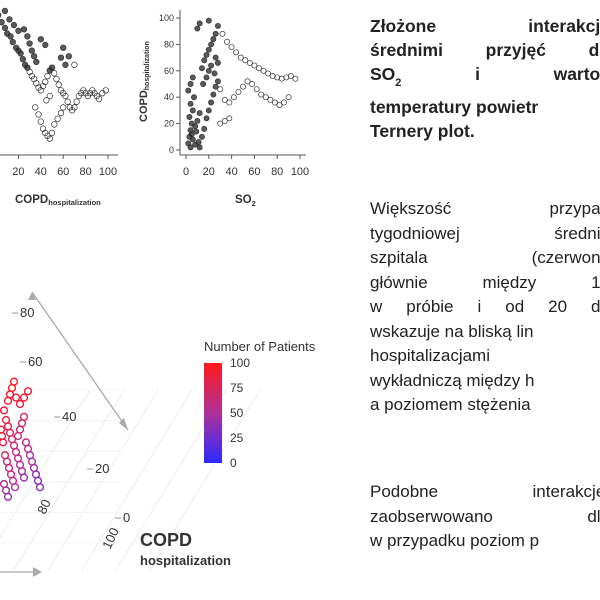 The image size is (600, 600). What do you see at coordinates (593, 516) in the screenshot?
I see `text-word: dla` at bounding box center [593, 516].